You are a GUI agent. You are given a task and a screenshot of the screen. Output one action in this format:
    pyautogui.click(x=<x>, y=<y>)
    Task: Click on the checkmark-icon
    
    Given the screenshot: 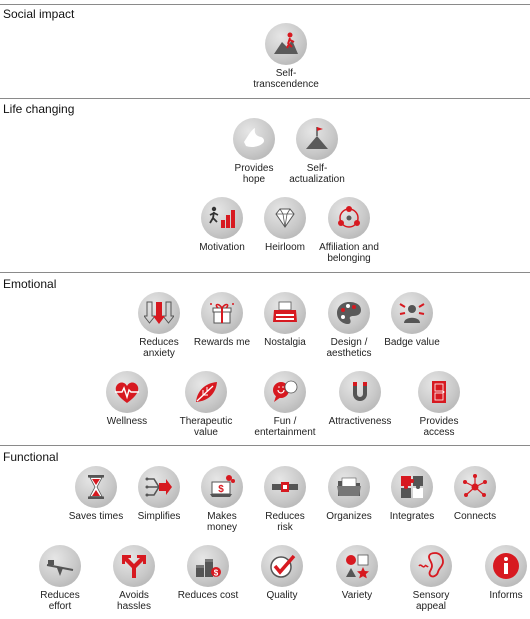 What is the action you would take?
    pyautogui.click(x=282, y=566)
    